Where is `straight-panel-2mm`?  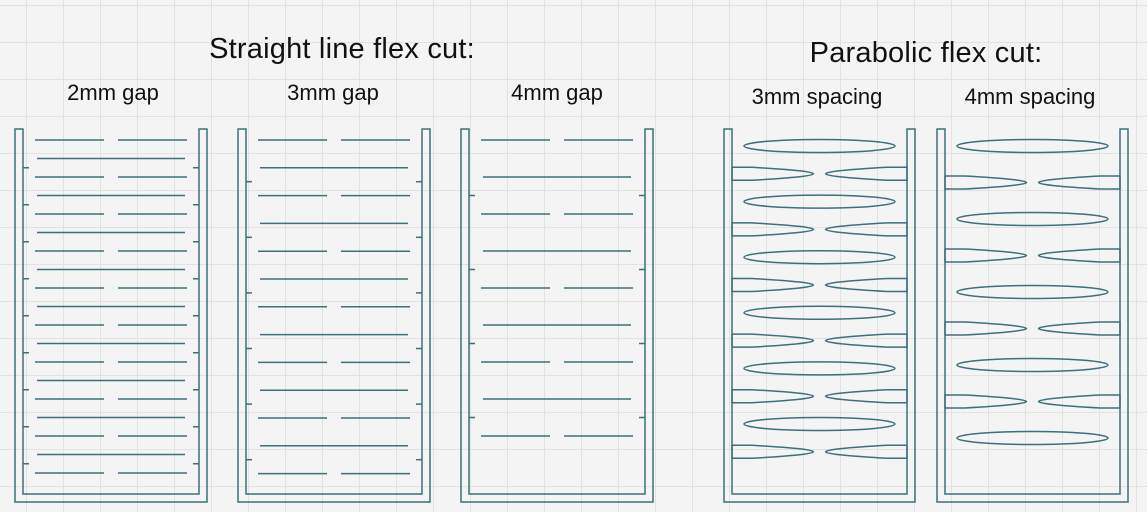 straight-panel-2mm is located at coordinates (111, 315).